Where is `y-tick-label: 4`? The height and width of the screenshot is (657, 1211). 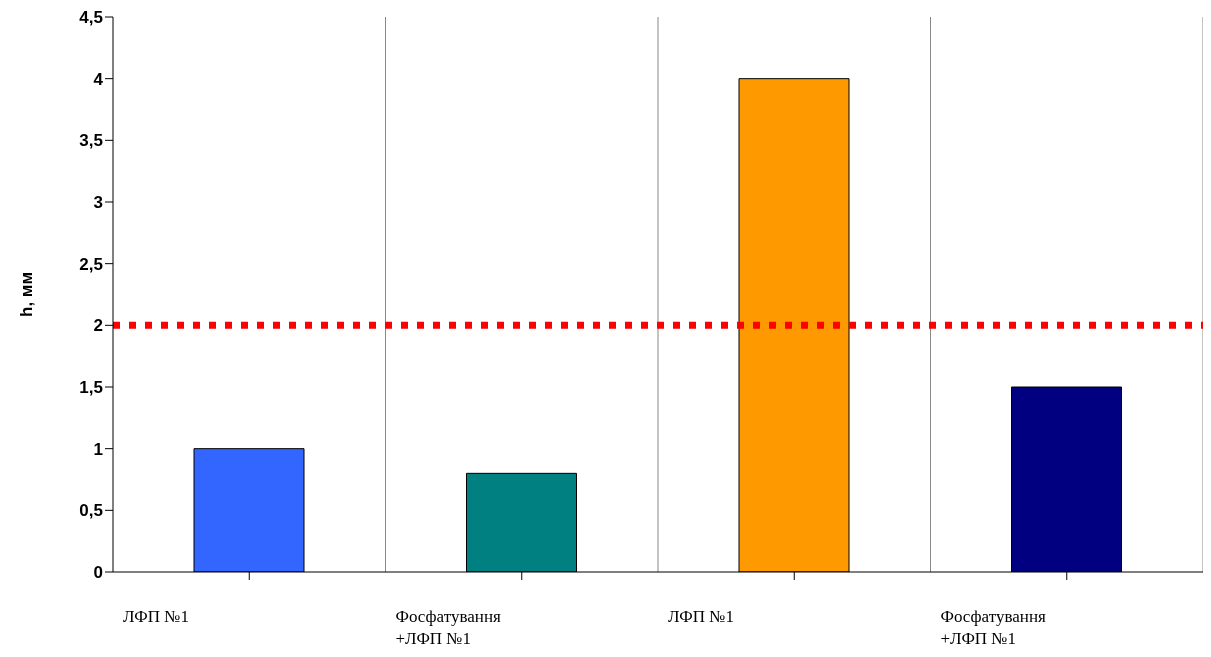 y-tick-label: 4 is located at coordinates (98, 79).